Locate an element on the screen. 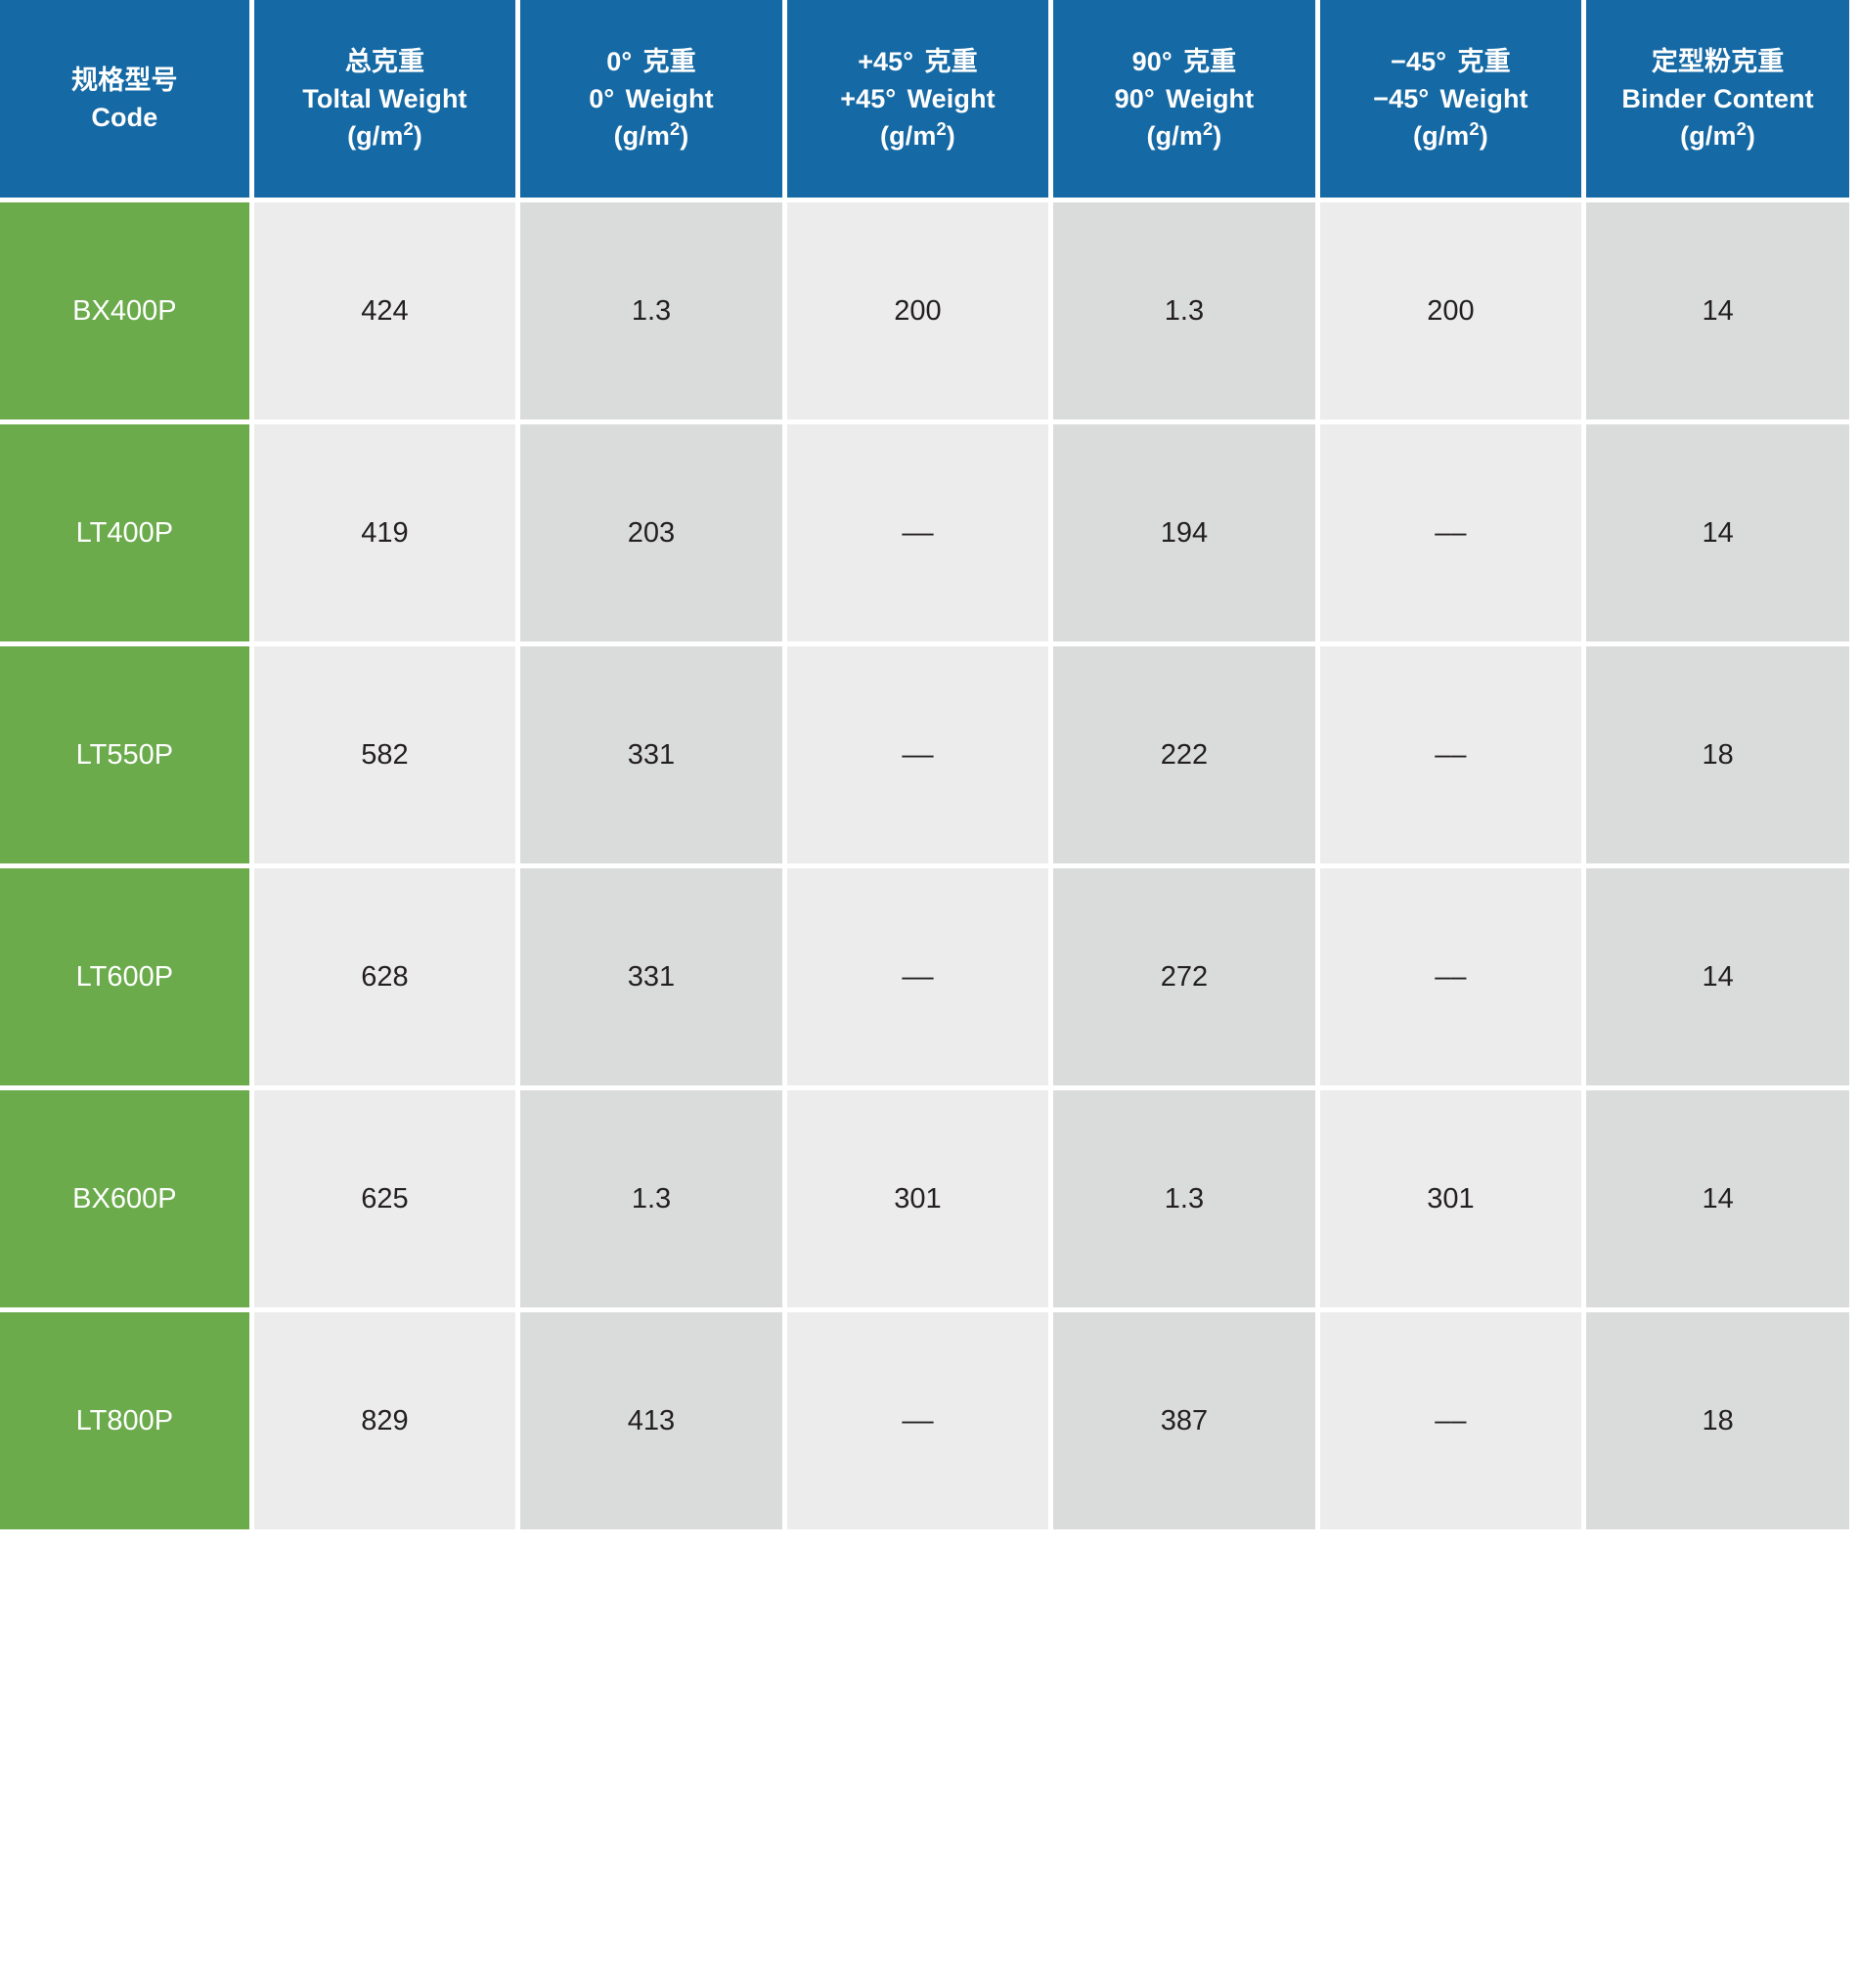  column-header-0deg-weight: 0° 克重 0° Weight (g/m2) is located at coordinates (651, 99).